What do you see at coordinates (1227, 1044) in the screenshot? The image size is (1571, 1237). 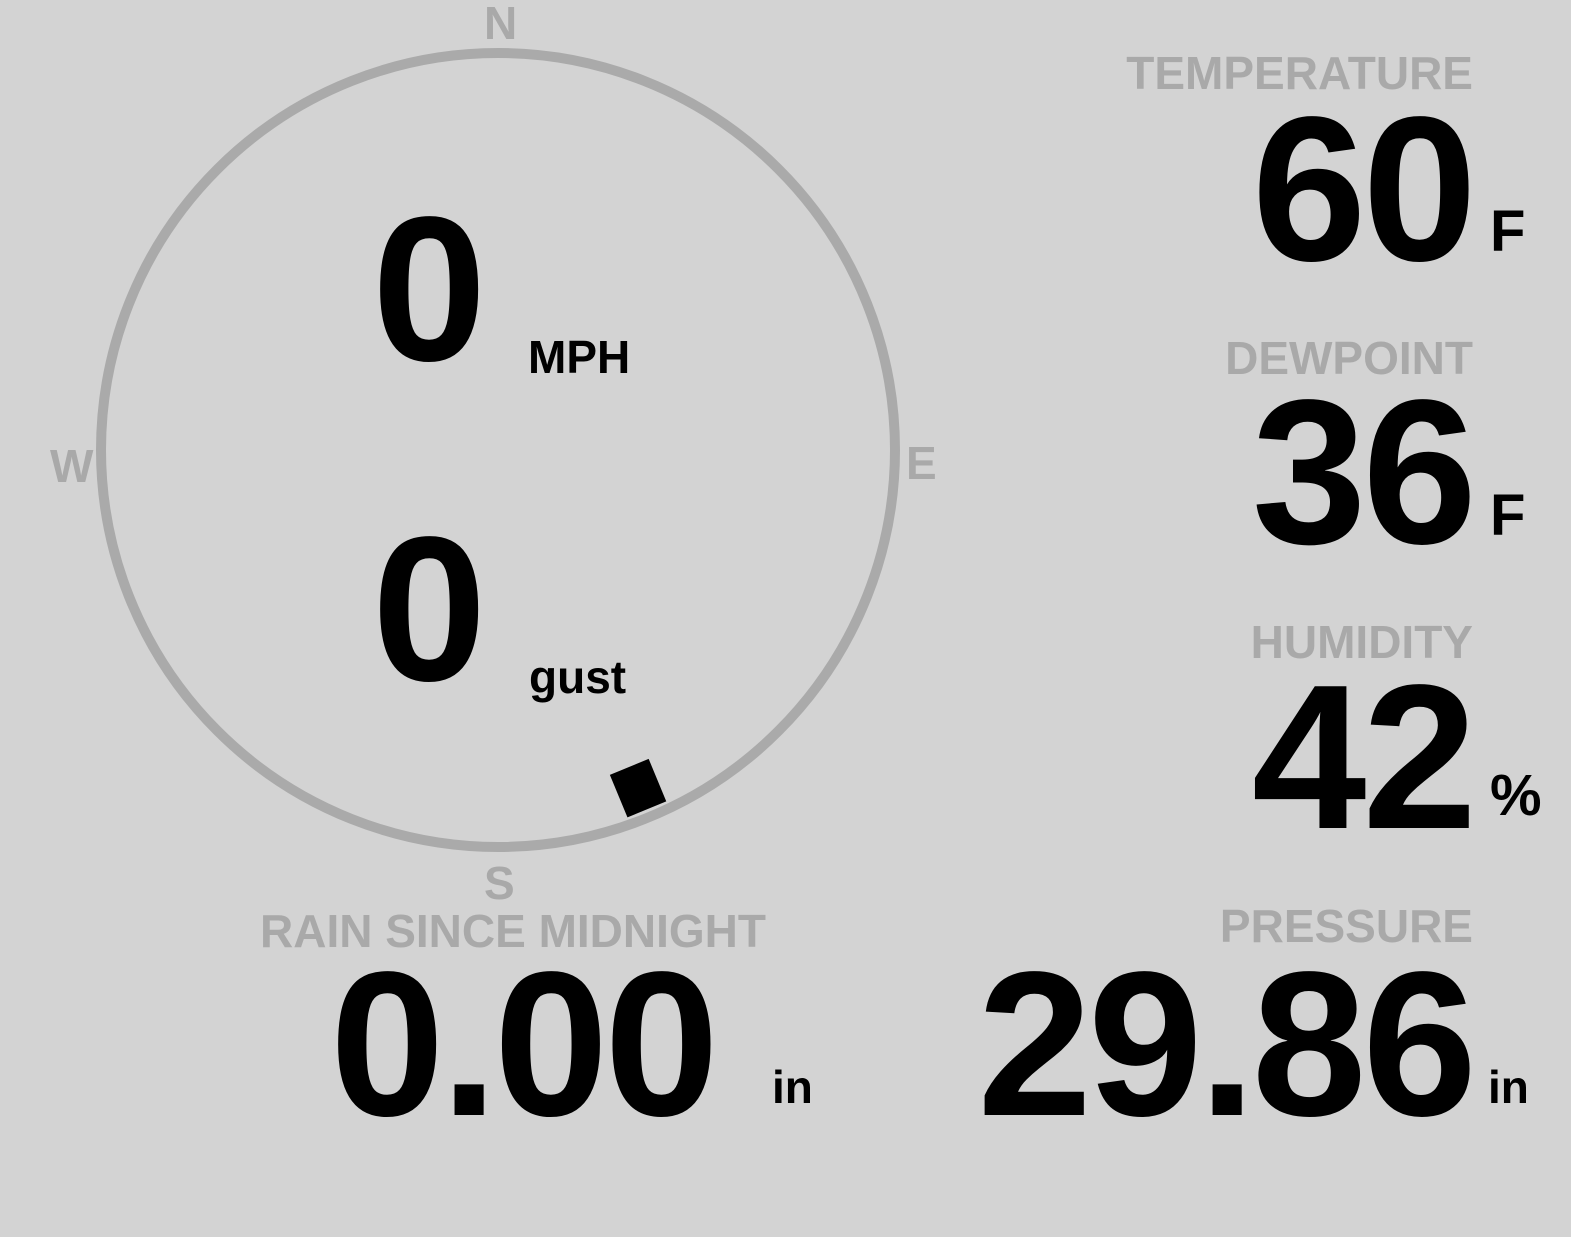 I see `pressure-value: 29.86` at bounding box center [1227, 1044].